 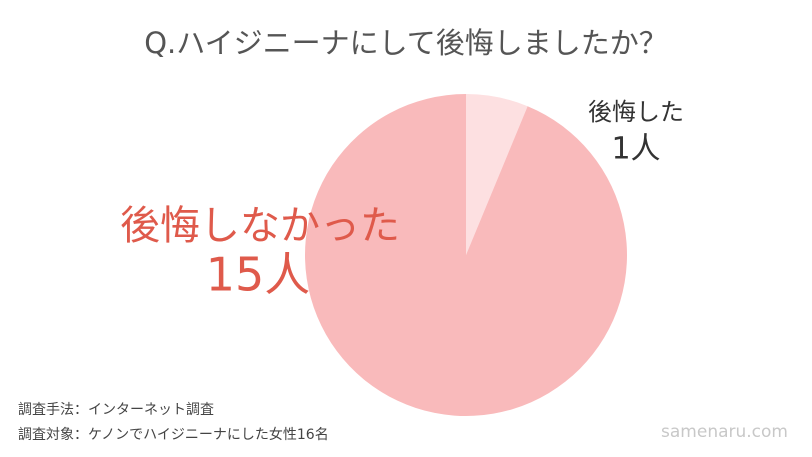 What do you see at coordinates (406, 43) in the screenshot?
I see `chart-title: Q.ハイジニーナにして後悔しましたか？` at bounding box center [406, 43].